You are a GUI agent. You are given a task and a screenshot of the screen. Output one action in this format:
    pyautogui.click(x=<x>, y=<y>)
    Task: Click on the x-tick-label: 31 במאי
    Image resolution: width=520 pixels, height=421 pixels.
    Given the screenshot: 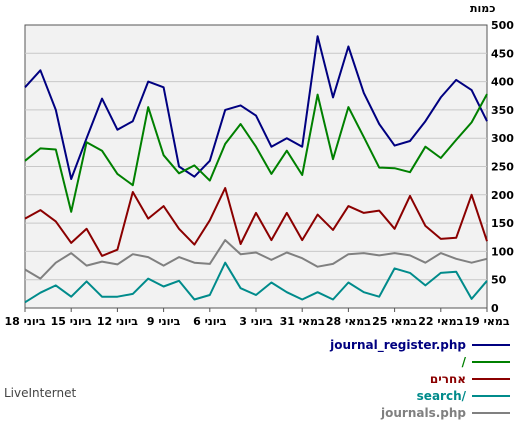 What is the action you would take?
    pyautogui.click(x=302, y=321)
    